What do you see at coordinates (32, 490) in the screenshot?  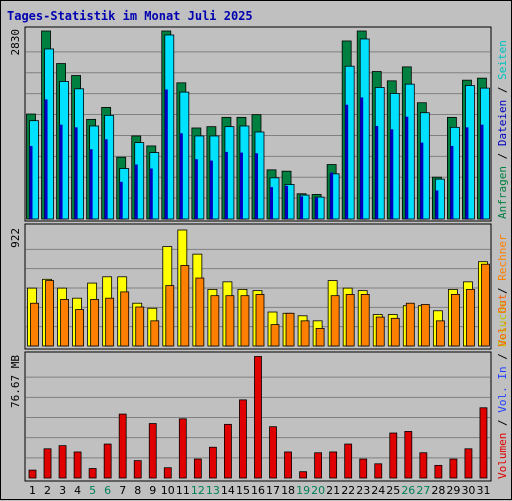 I see `day-label: 1` at bounding box center [32, 490].